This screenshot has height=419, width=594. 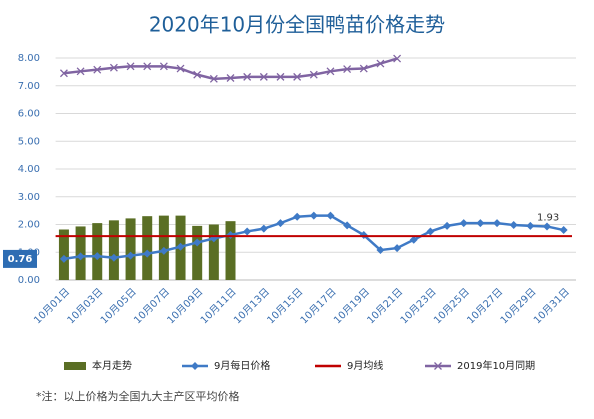 I want to click on legend-label: 2019年10月同期, so click(x=496, y=365).